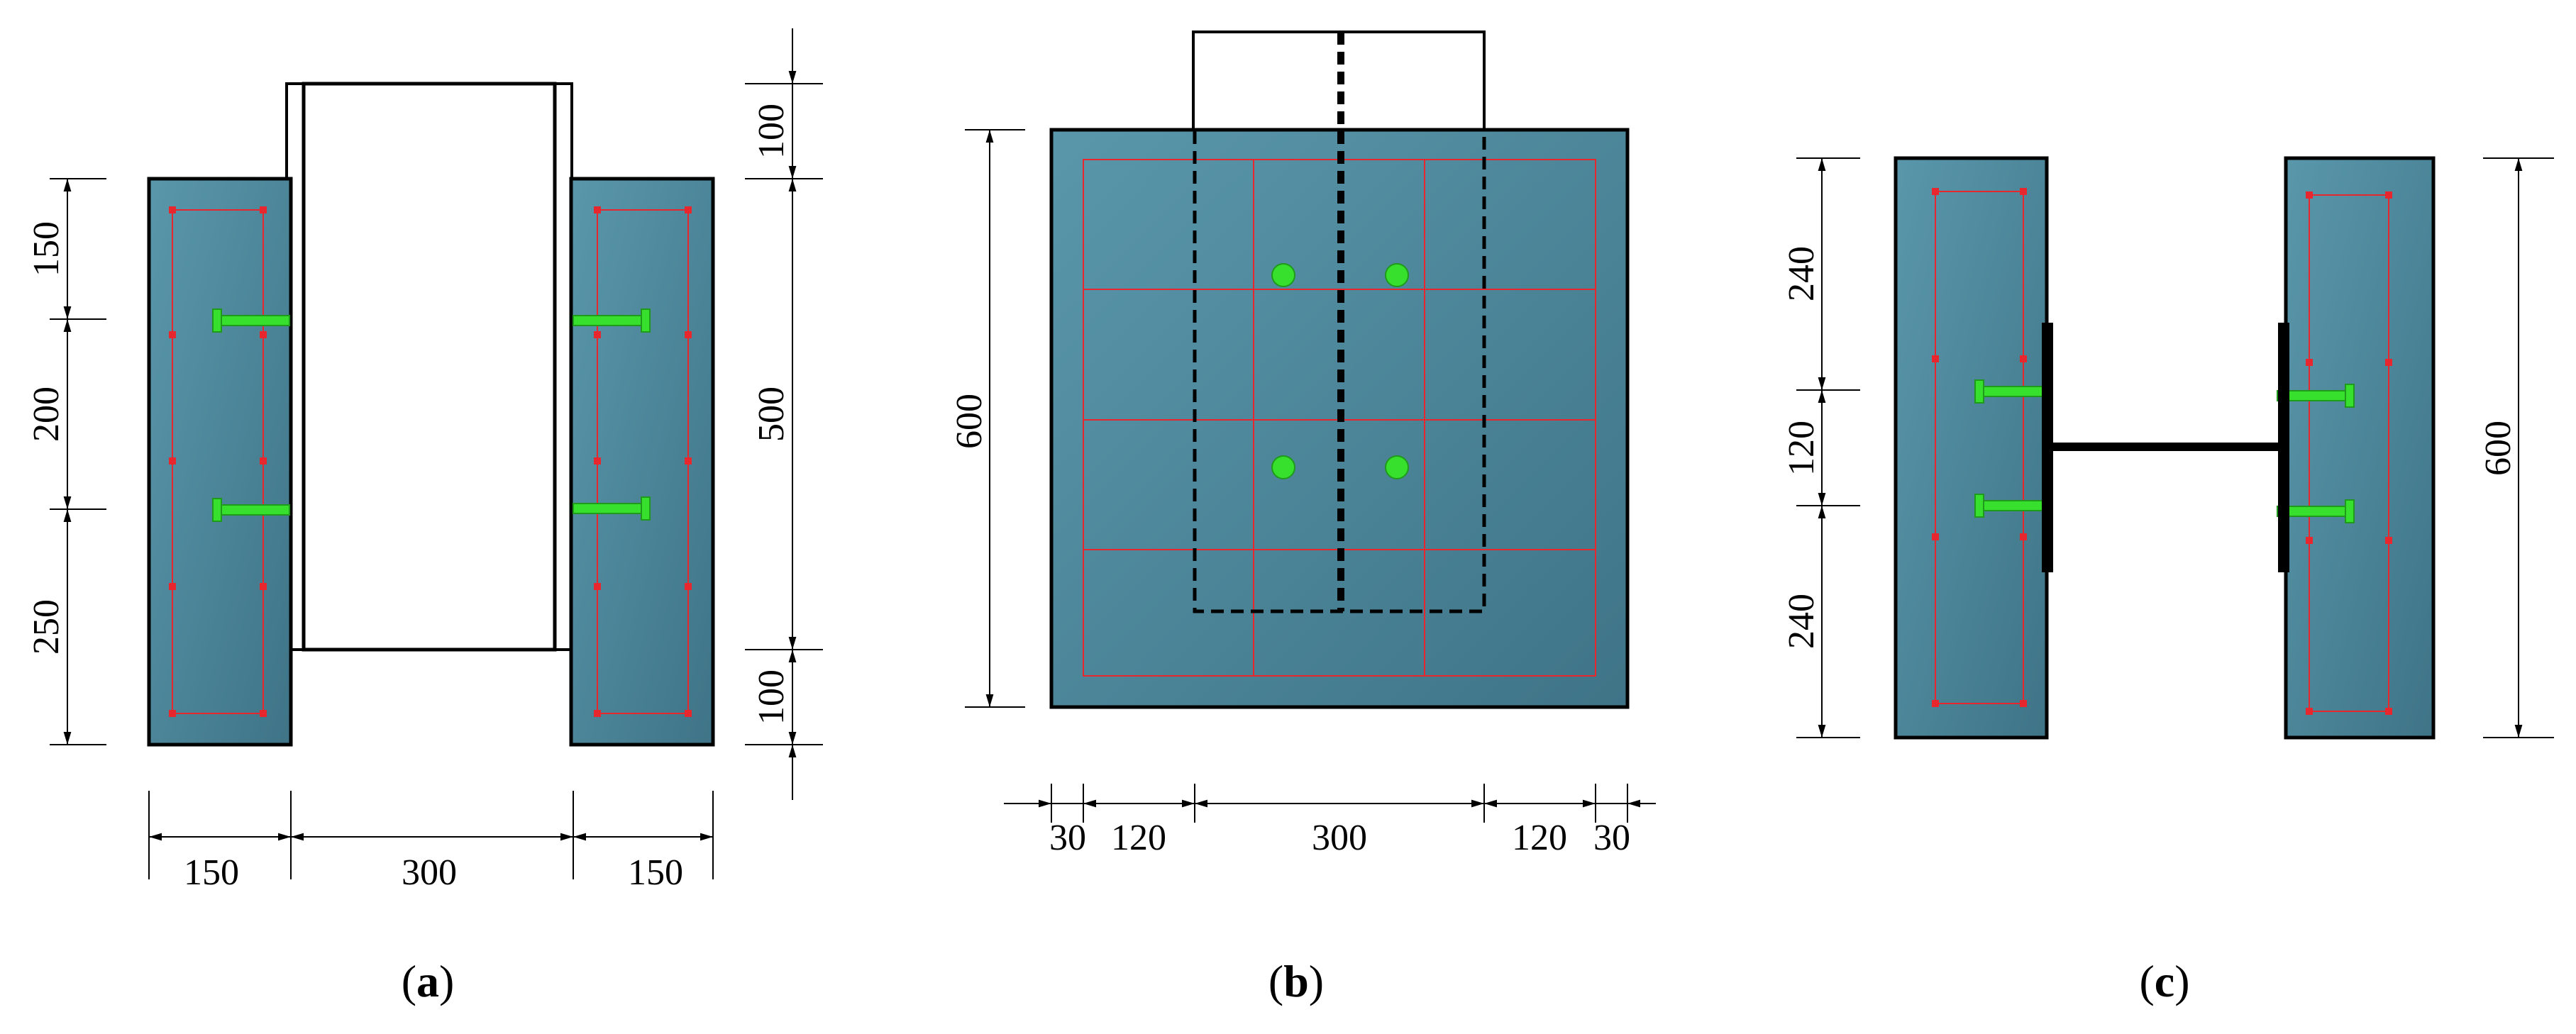 Image resolution: width=2576 pixels, height=1034 pixels. I want to click on dim-lines-a-right, so click(784, 414).